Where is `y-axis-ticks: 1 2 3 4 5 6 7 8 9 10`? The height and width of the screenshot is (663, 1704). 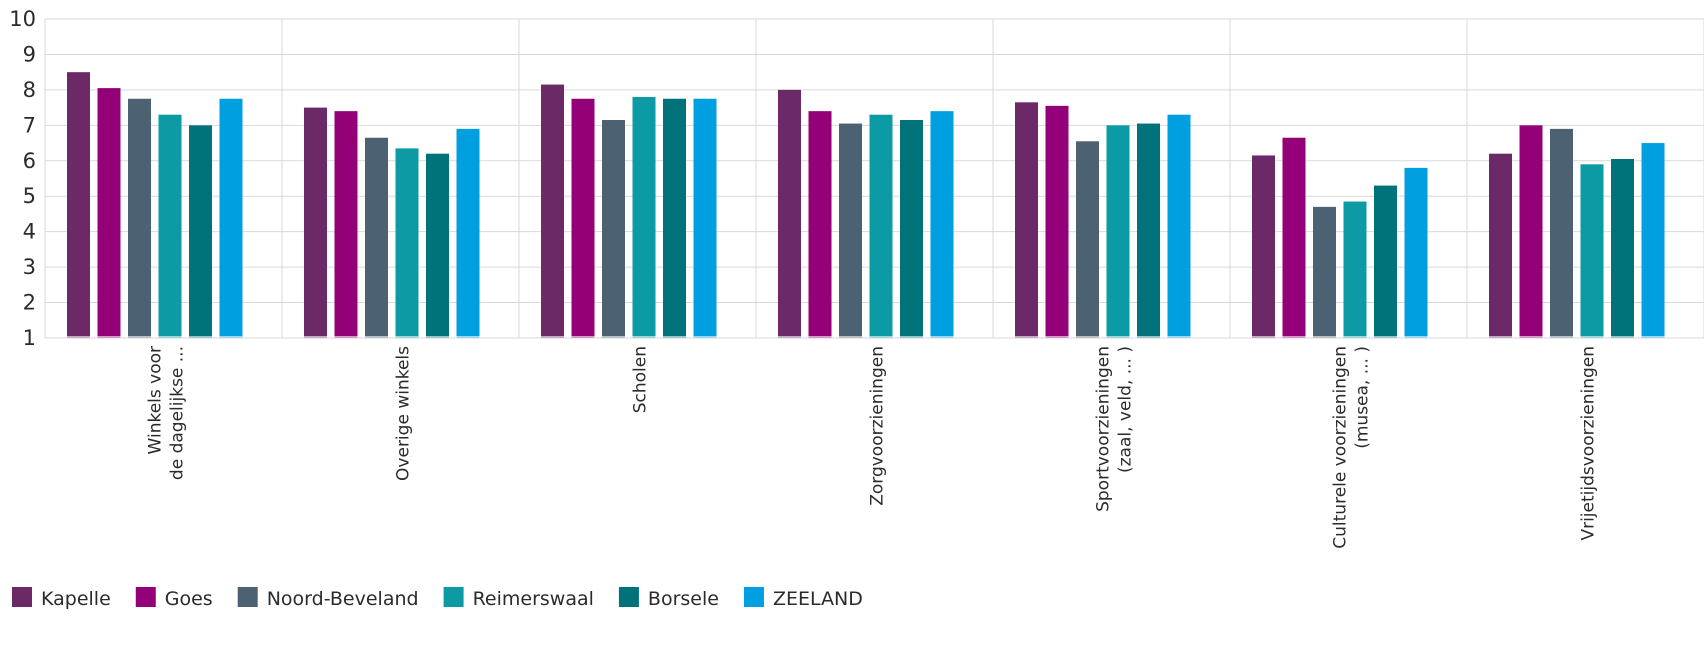 y-axis-ticks: 1 2 3 4 5 6 7 8 9 10 is located at coordinates (22, 178).